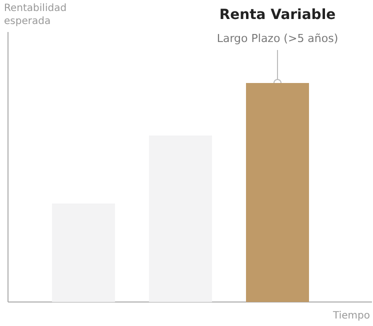  Describe the element at coordinates (351, 316) in the screenshot. I see `x-axis-title: Tiempo` at that location.